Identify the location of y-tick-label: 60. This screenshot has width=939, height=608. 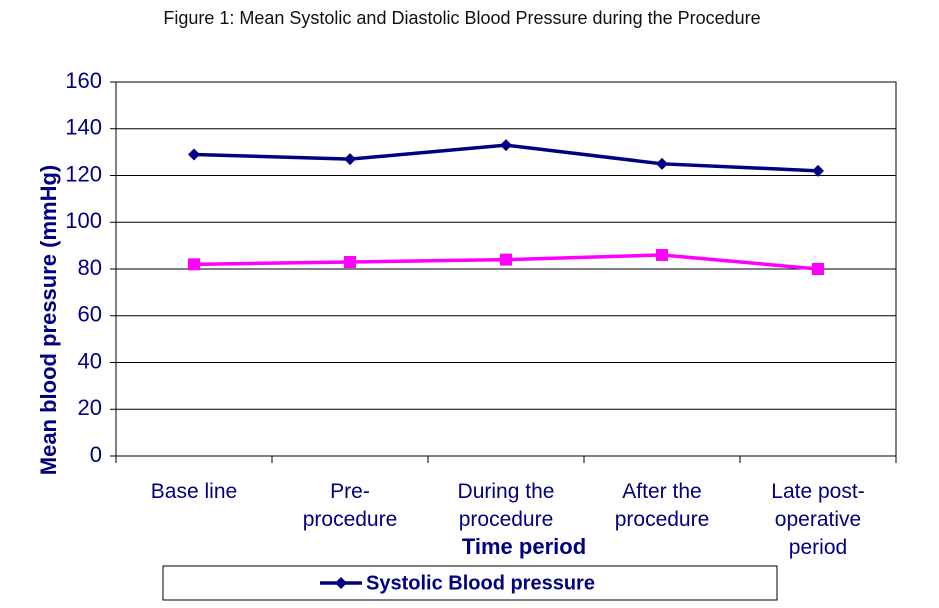
(90, 314).